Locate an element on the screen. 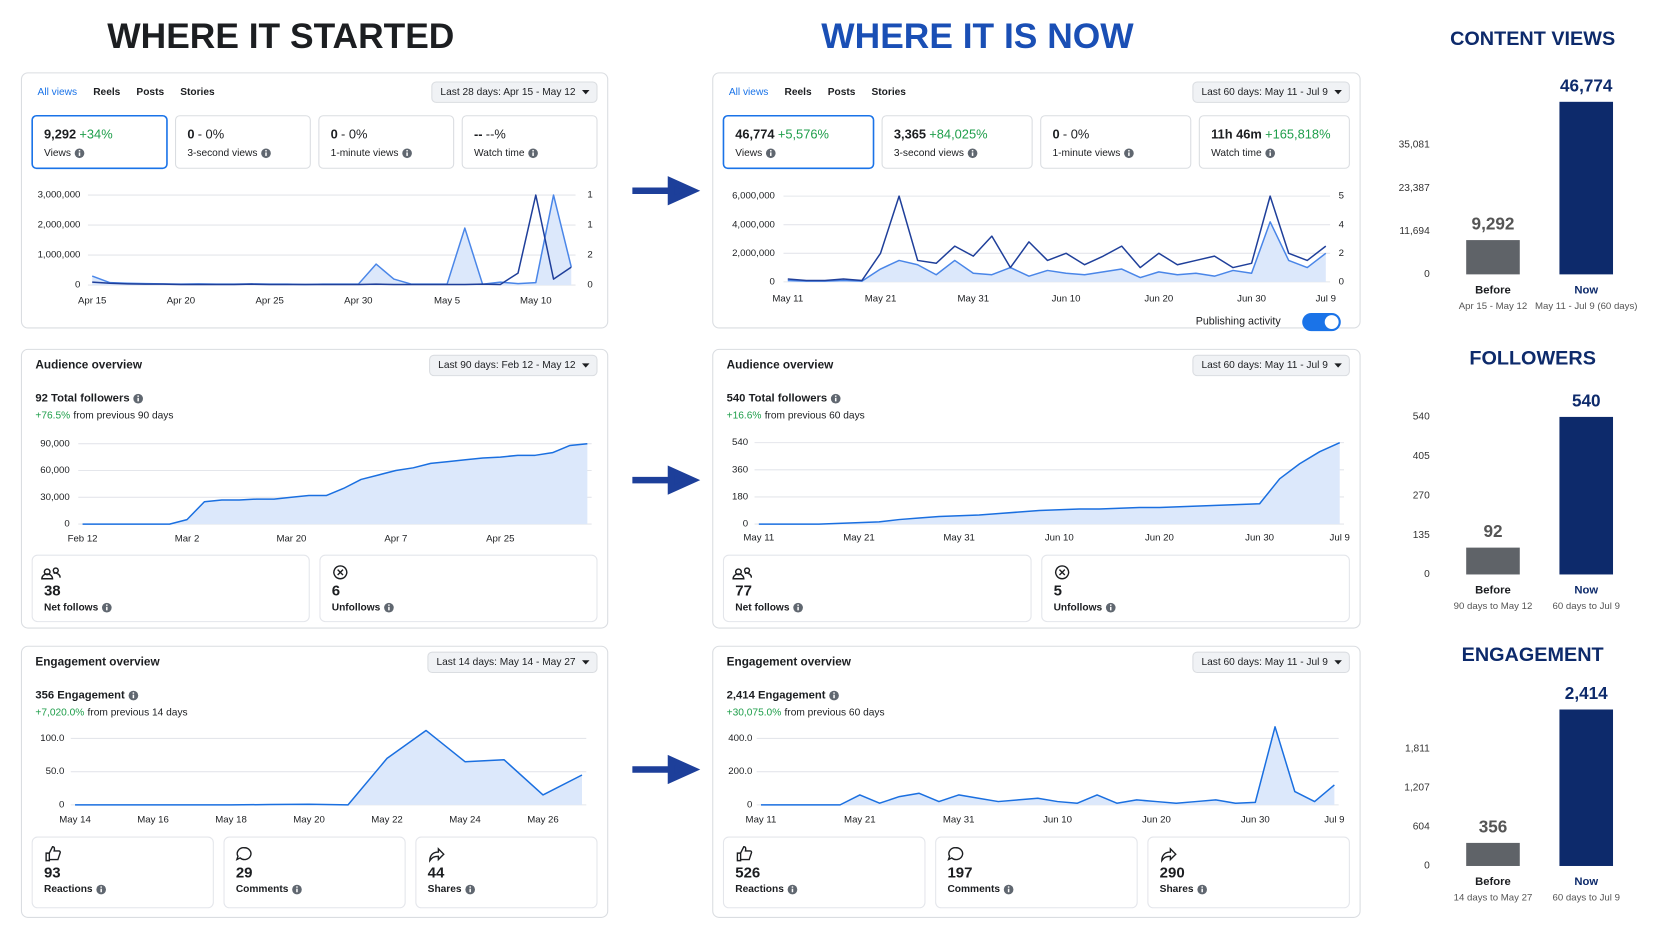  x-tick-label: Before is located at coordinates (1493, 882).